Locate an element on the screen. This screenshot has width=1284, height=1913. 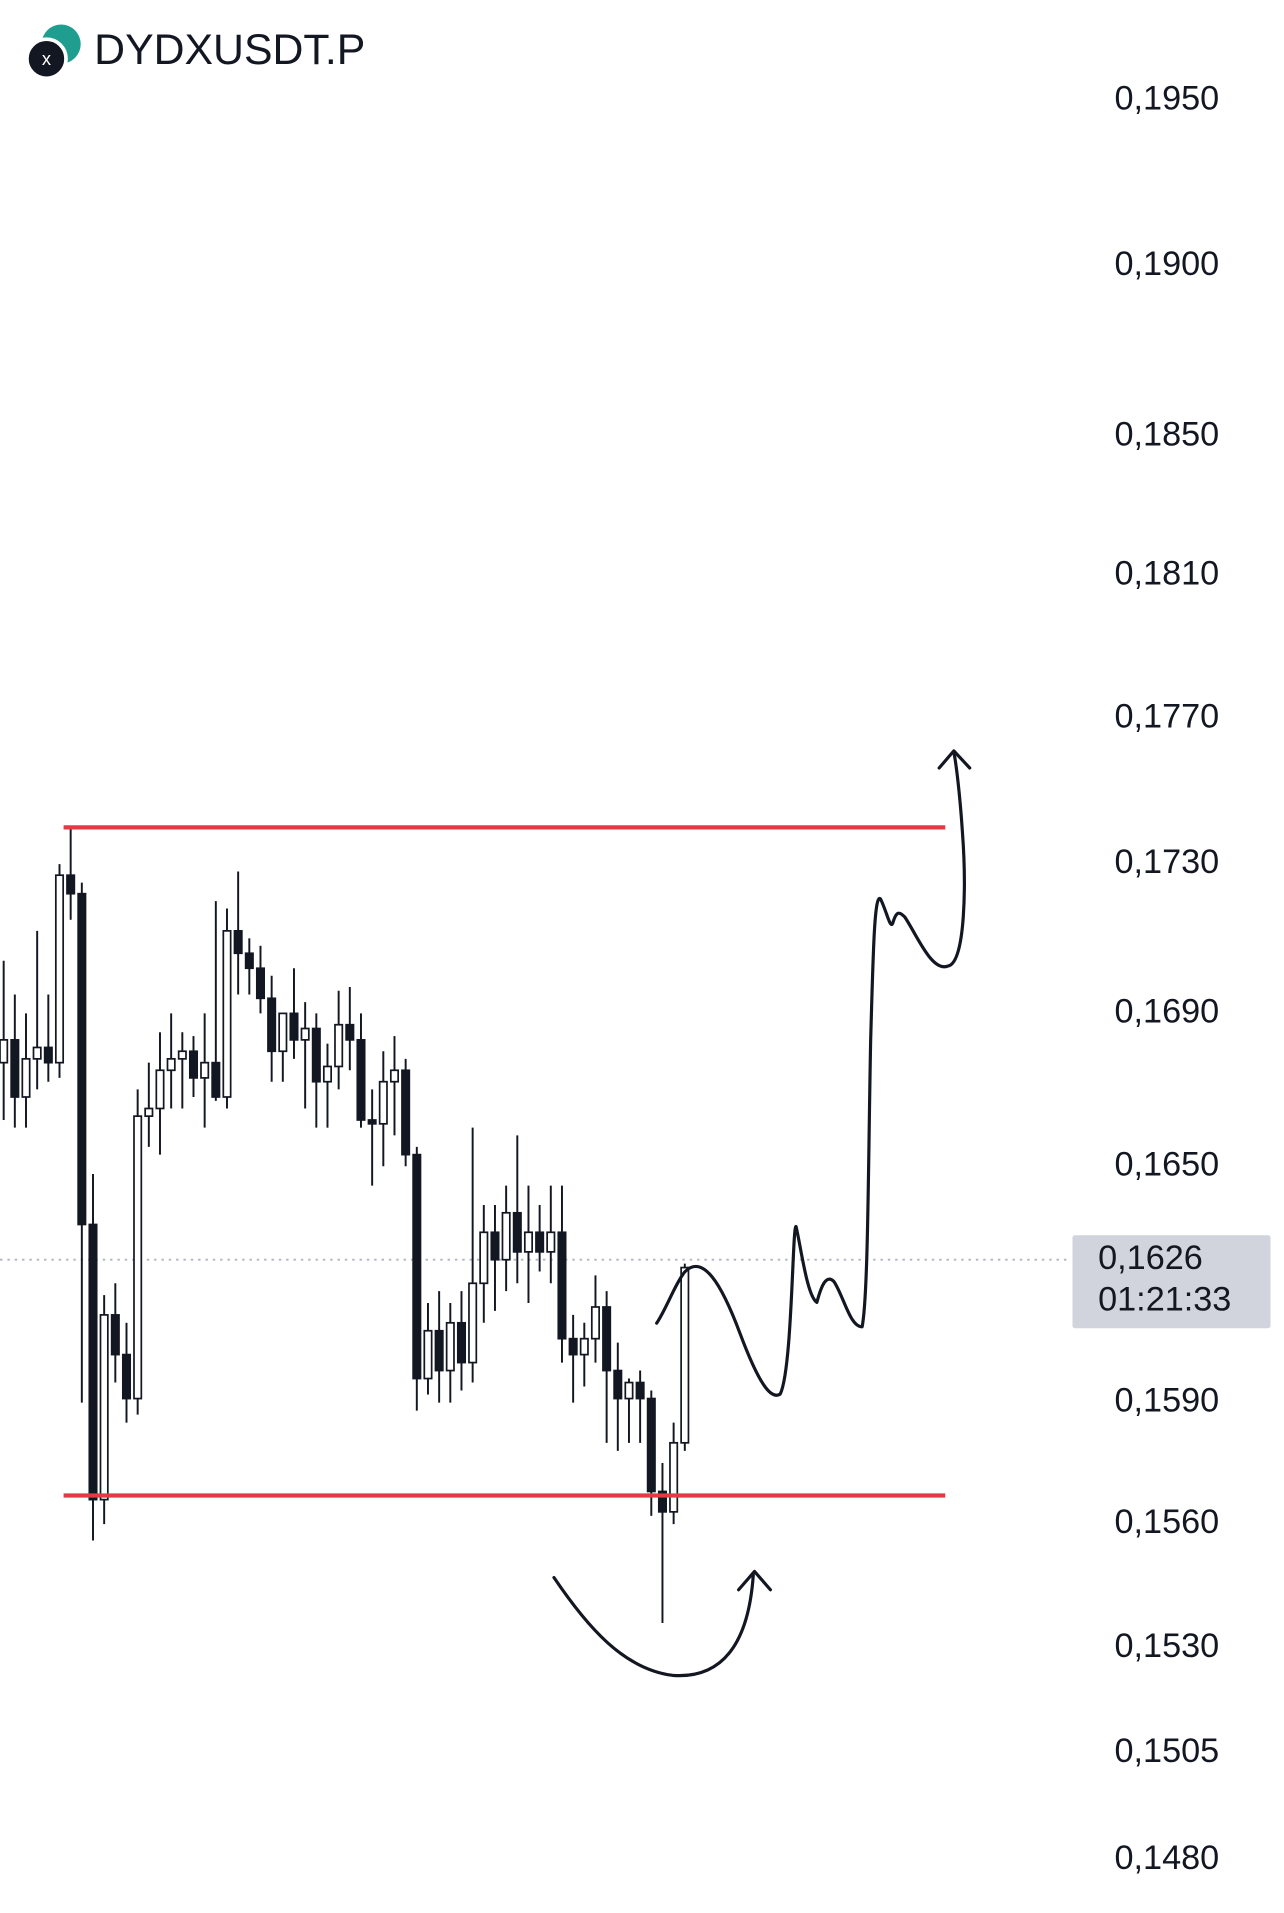
y-tick-label: 0,1530 is located at coordinates (1167, 1646).